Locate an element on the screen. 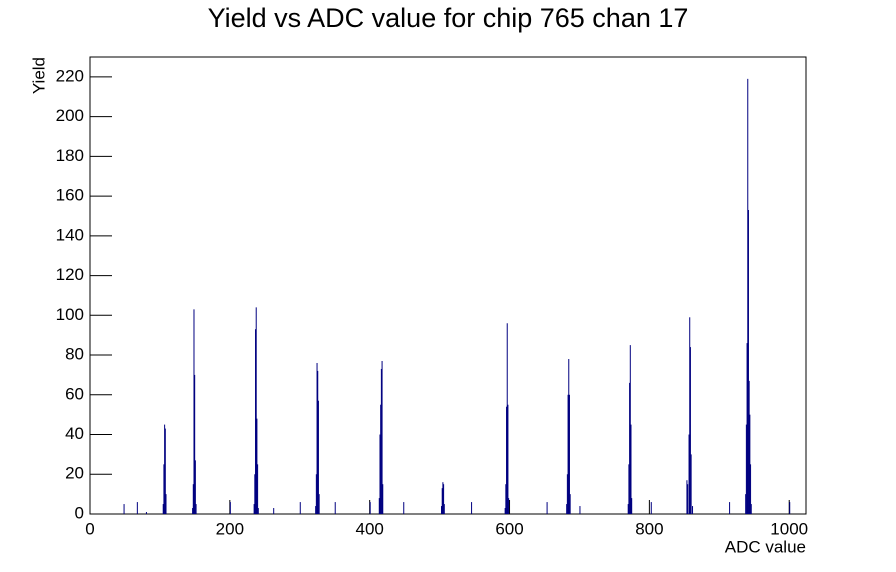 This screenshot has height=572, width=896. y-tick-label: 200 is located at coordinates (70, 115).